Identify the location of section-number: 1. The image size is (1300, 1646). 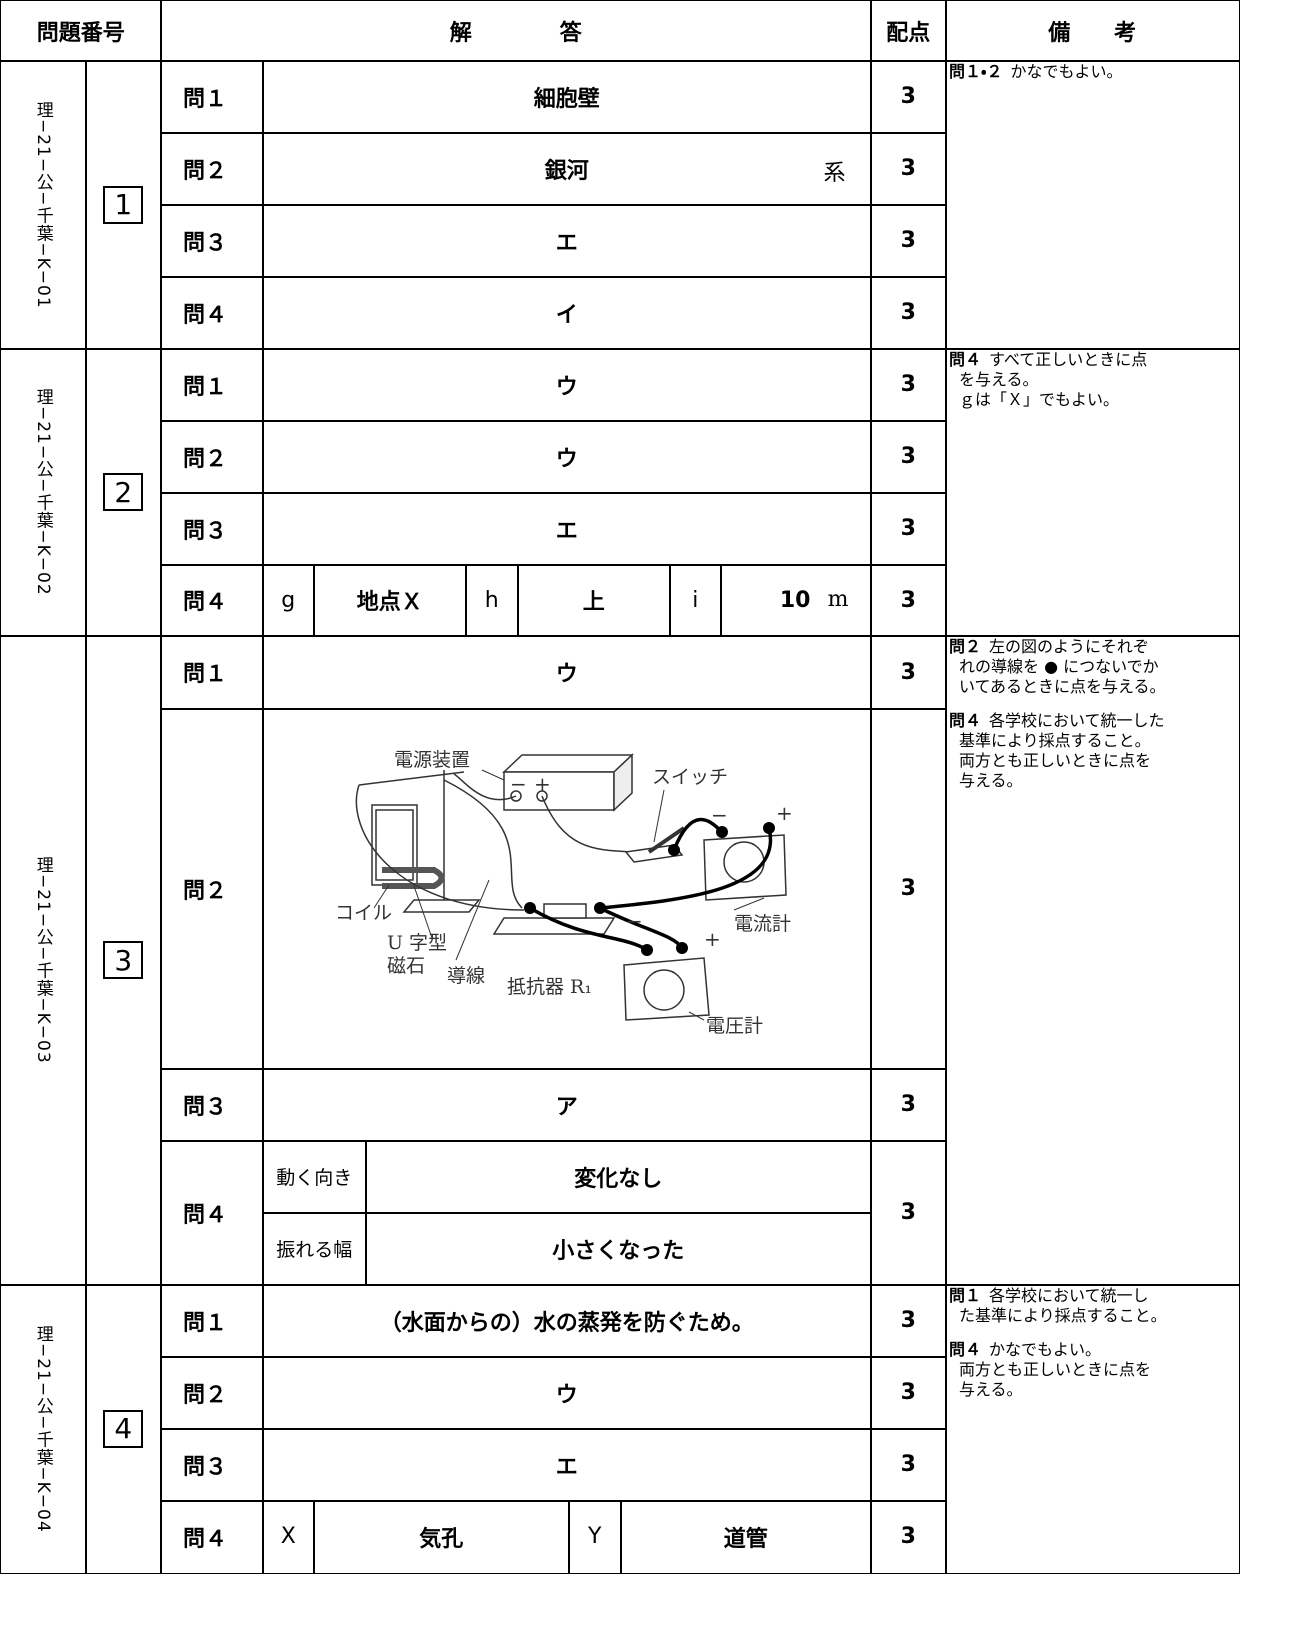
(123, 204).